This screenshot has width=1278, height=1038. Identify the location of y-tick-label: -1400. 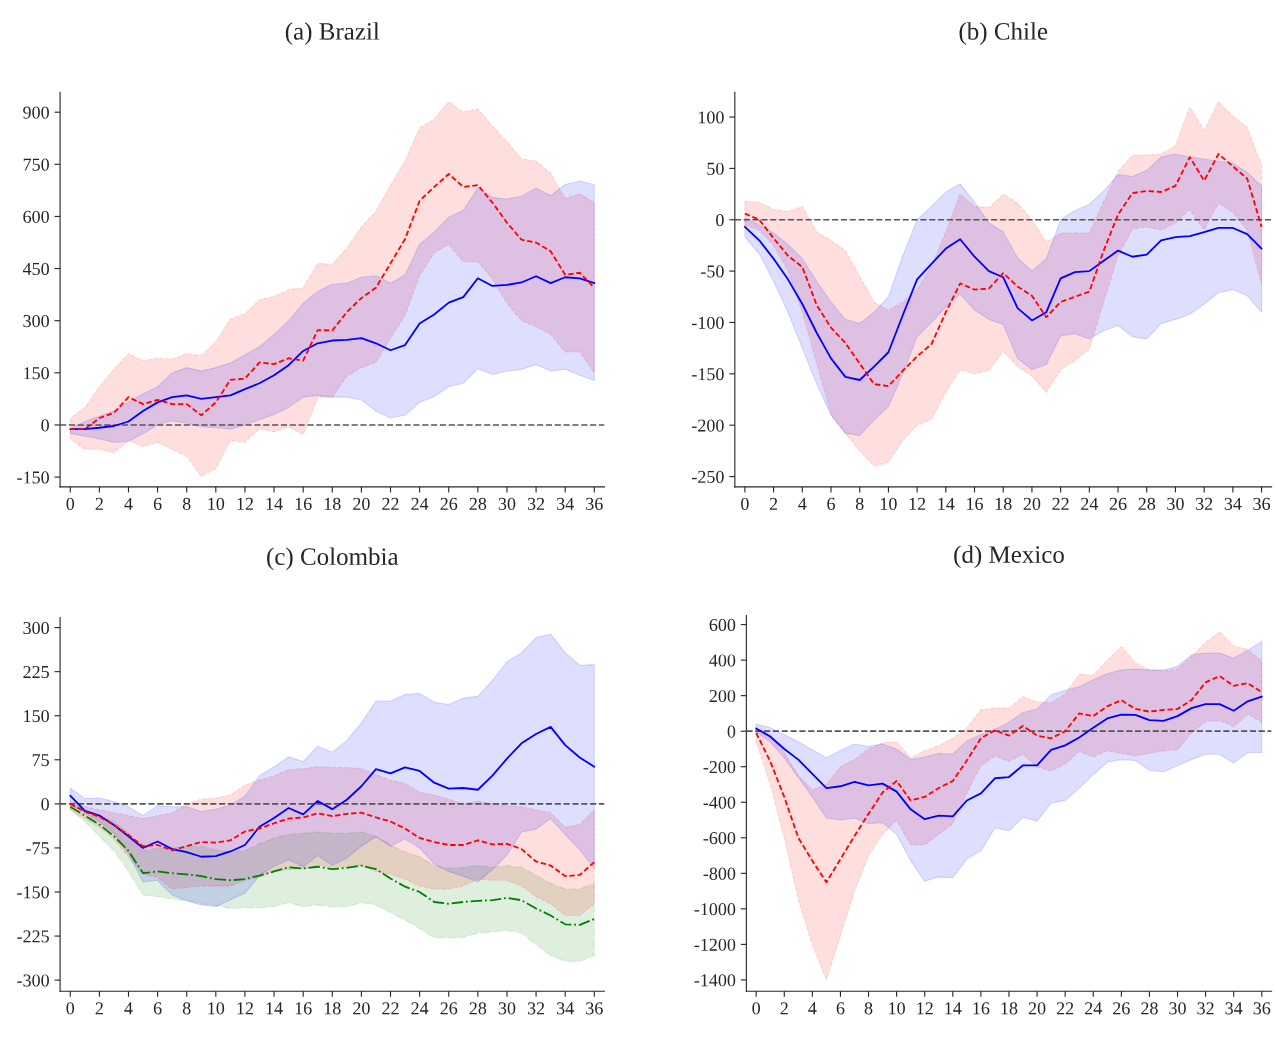
(715, 980).